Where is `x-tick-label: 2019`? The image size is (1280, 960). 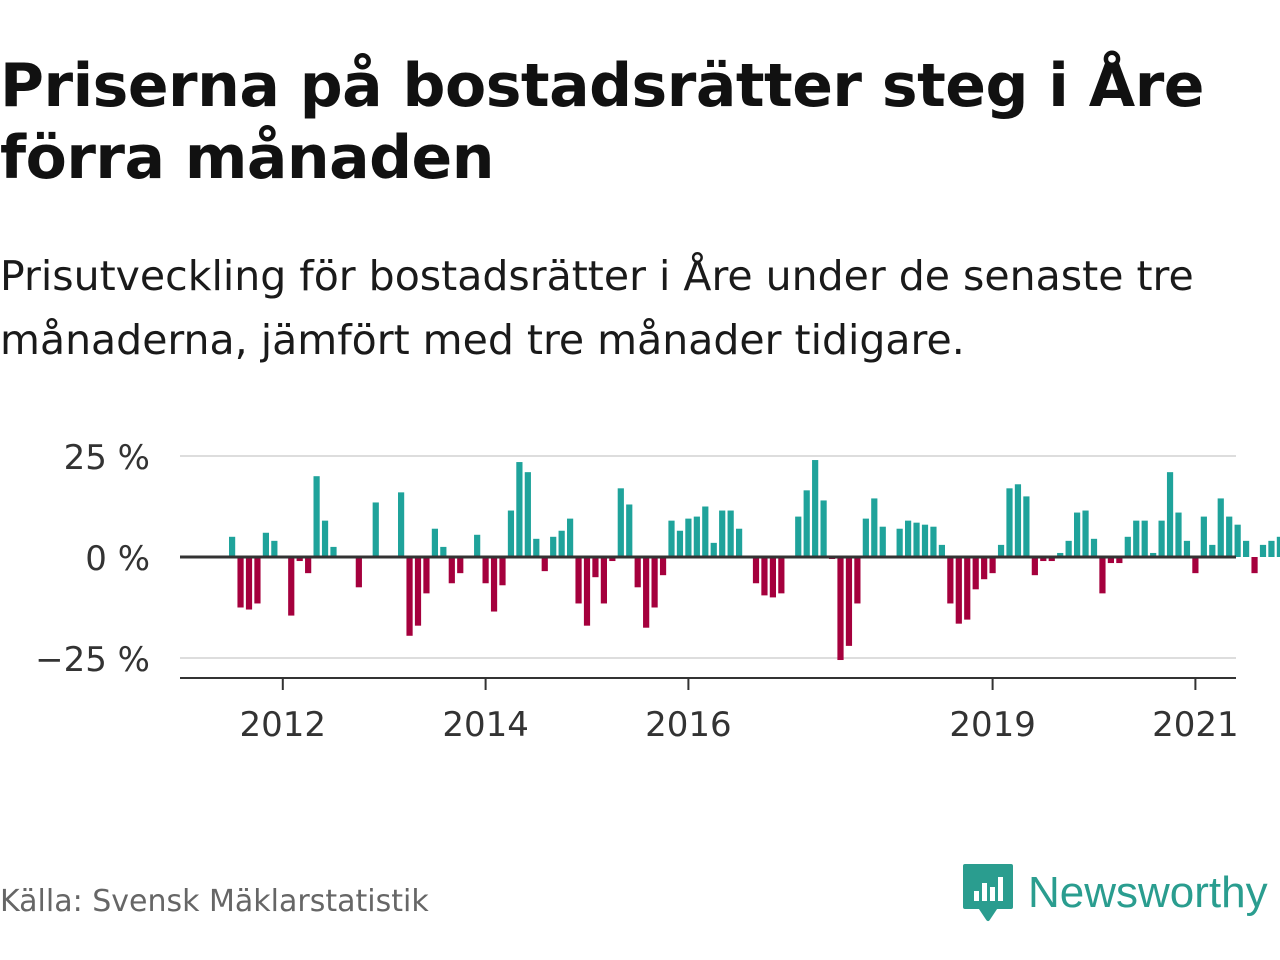 x-tick-label: 2019 is located at coordinates (992, 725).